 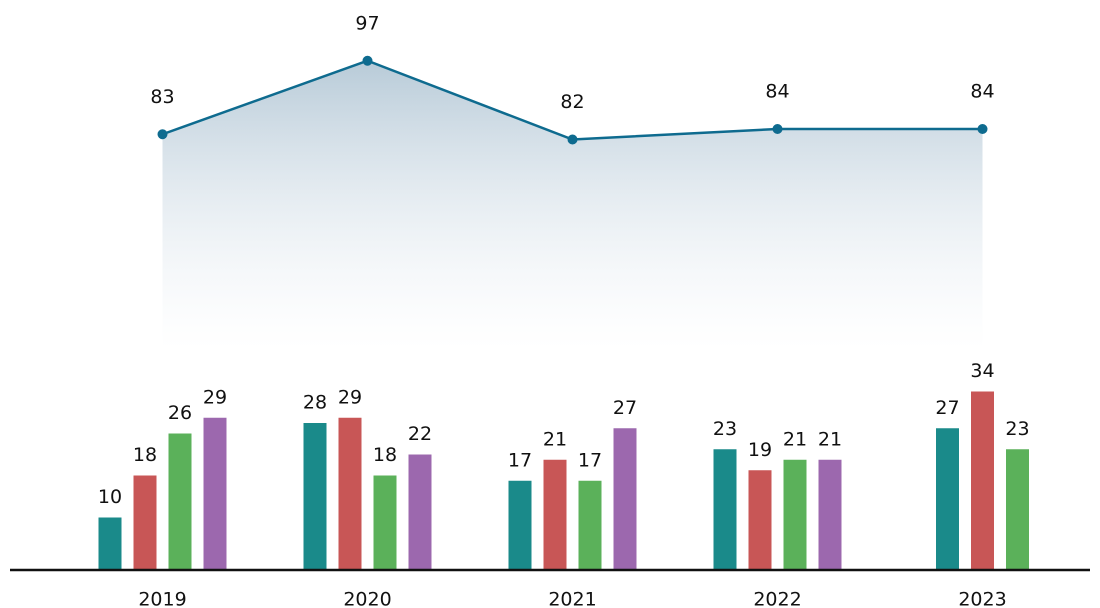 What do you see at coordinates (180, 413) in the screenshot?
I see `bar-value-label: 26` at bounding box center [180, 413].